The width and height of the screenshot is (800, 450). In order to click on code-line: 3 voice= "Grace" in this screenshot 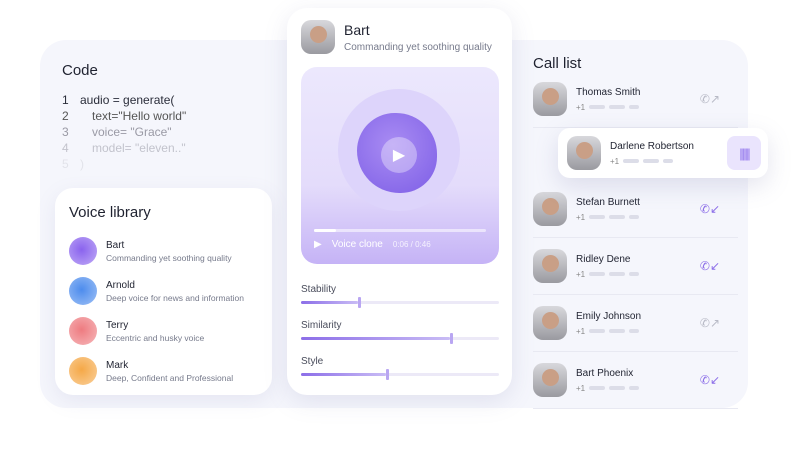, I will do `click(117, 132)`.